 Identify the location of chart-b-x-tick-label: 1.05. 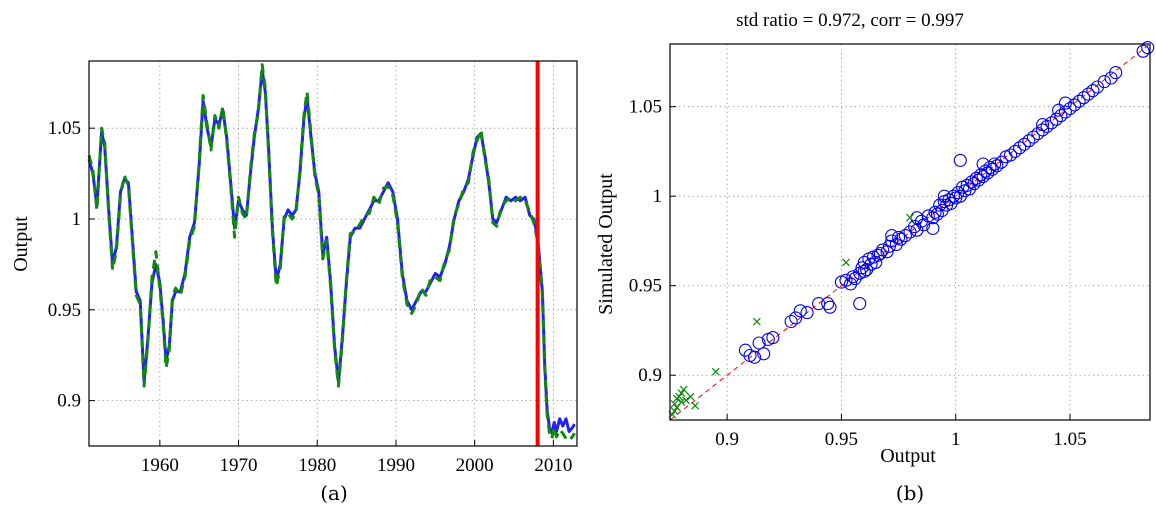
(1069, 439).